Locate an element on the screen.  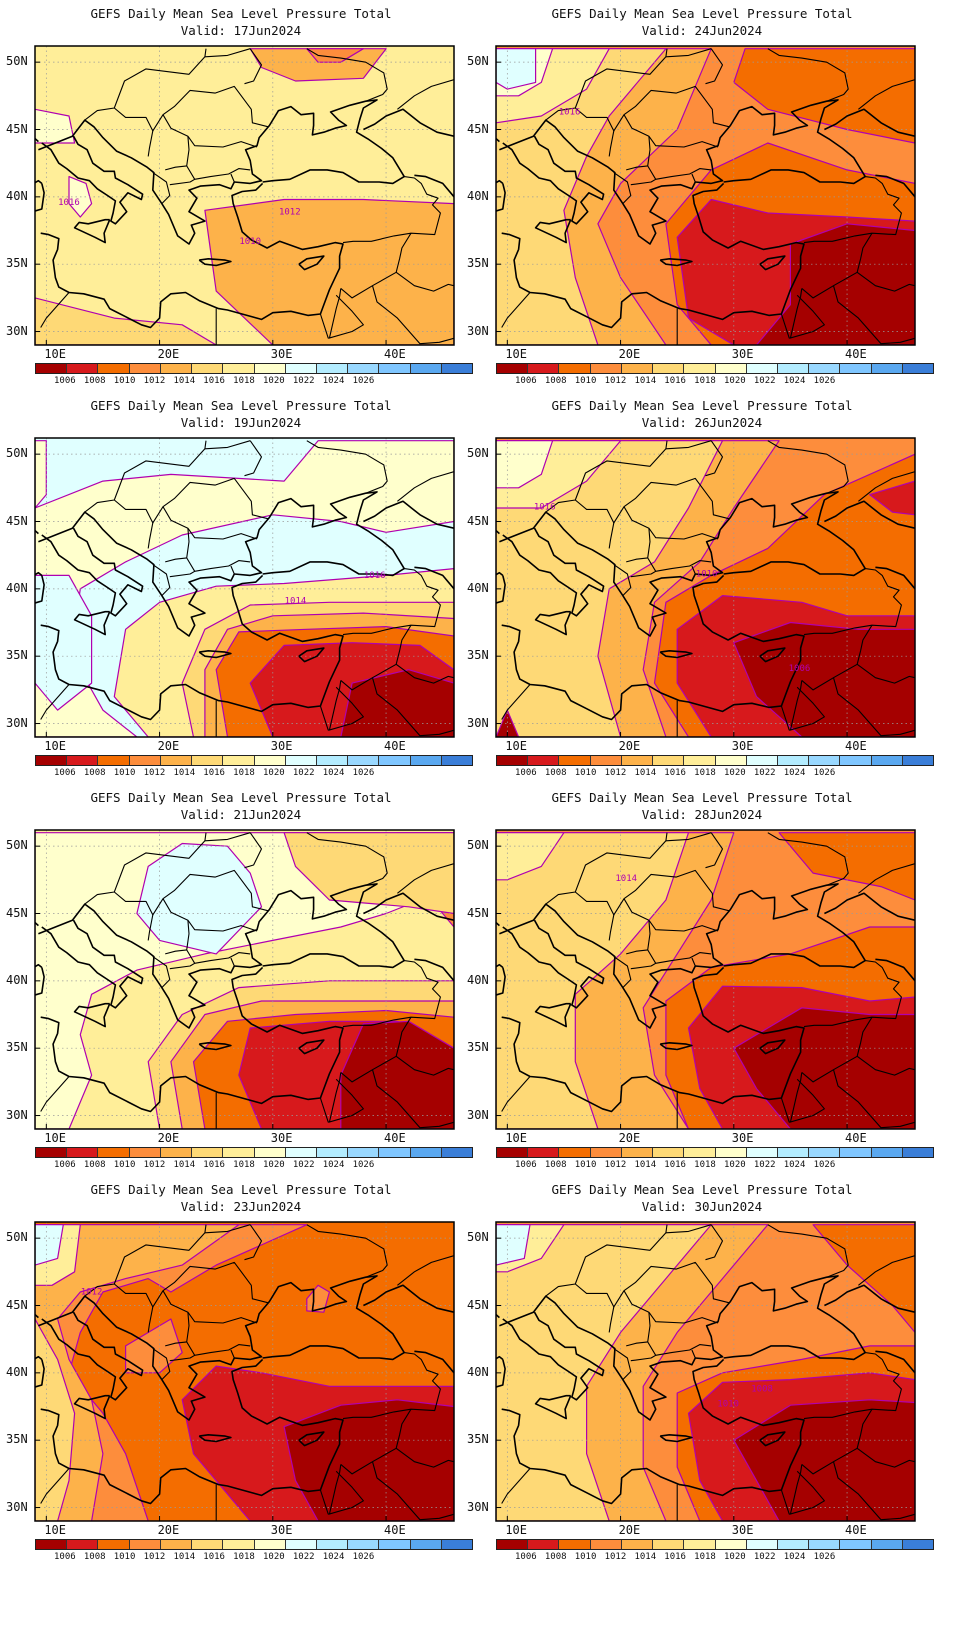
colorbar-label: 1016 is located at coordinates (214, 773).